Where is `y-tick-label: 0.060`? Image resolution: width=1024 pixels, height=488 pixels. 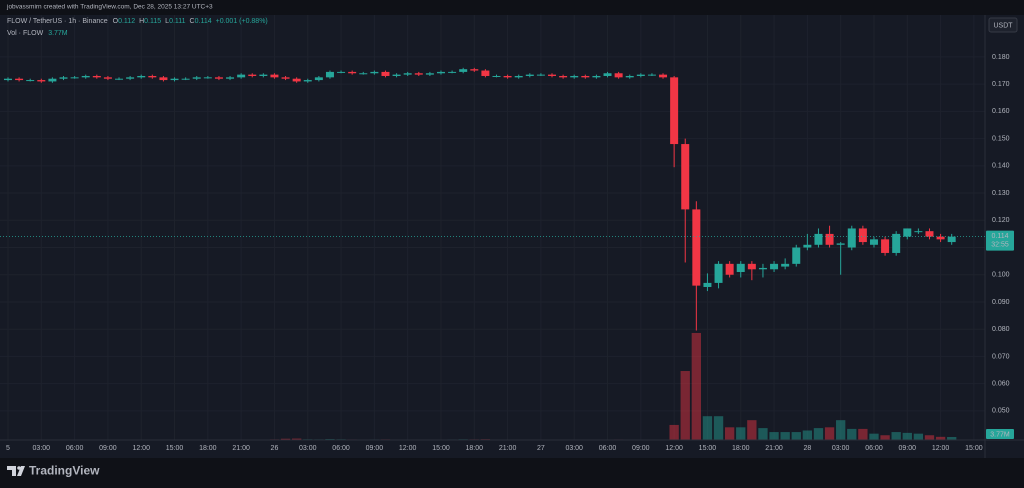 y-tick-label: 0.060 is located at coordinates (1001, 383).